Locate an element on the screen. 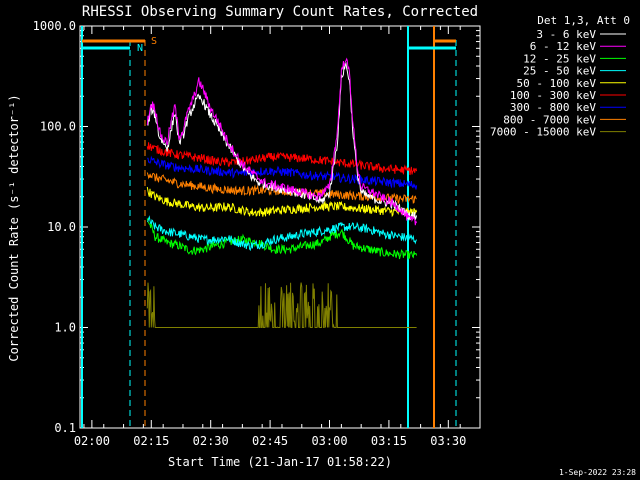  x-tick-label: 02:15 is located at coordinates (151, 441).